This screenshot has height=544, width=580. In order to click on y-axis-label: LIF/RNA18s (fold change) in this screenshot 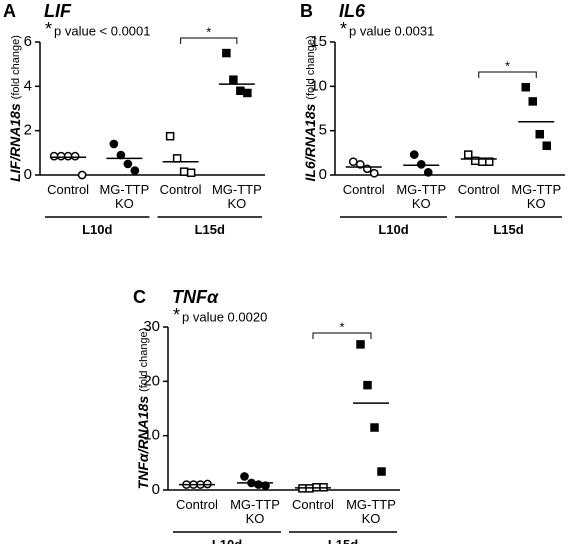, I will do `click(15, 108)`.